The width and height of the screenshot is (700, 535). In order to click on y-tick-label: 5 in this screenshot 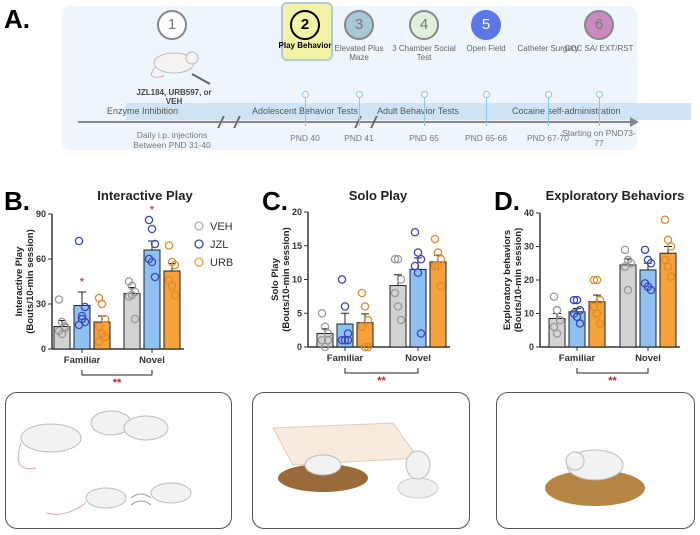, I will do `click(299, 313)`.